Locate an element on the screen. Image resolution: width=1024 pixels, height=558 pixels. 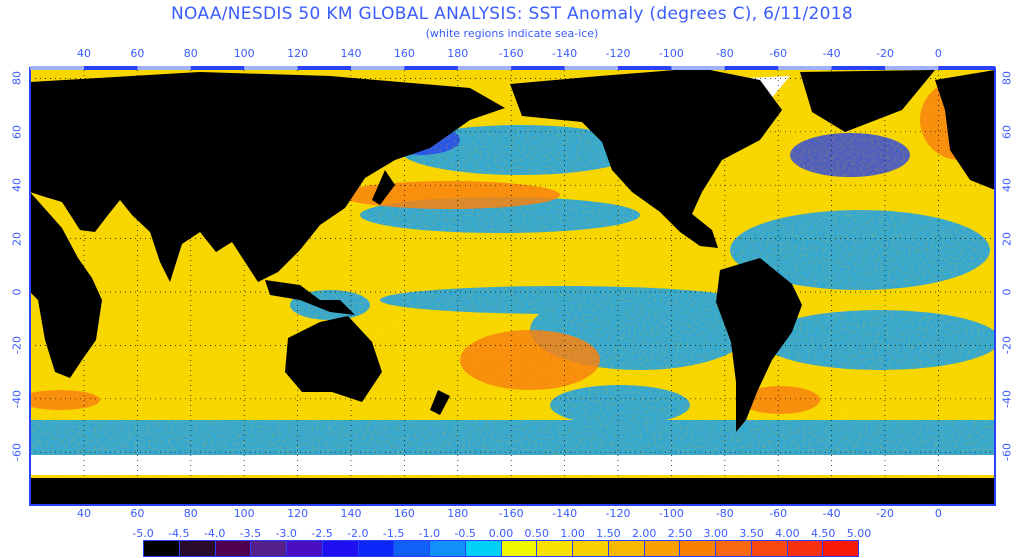
land-africa is located at coordinates (66, 285).